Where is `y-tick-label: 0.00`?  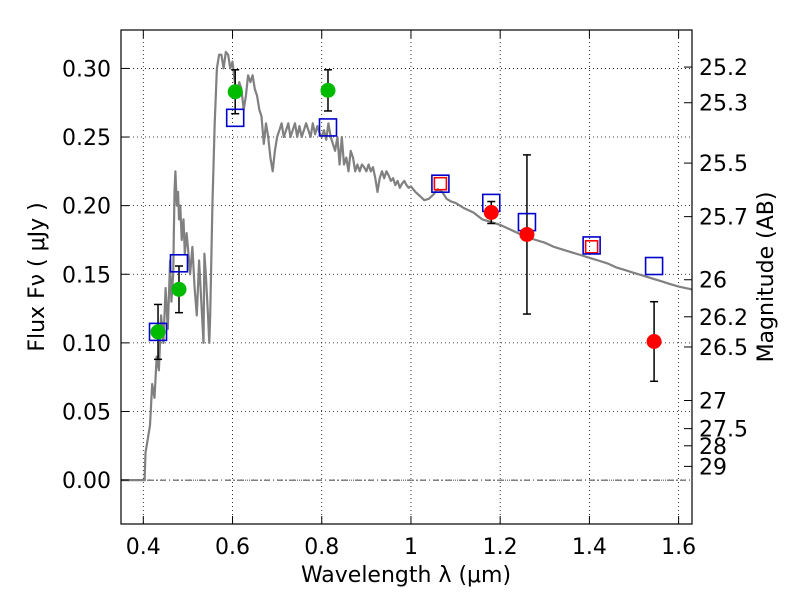 y-tick-label: 0.00 is located at coordinates (86, 481).